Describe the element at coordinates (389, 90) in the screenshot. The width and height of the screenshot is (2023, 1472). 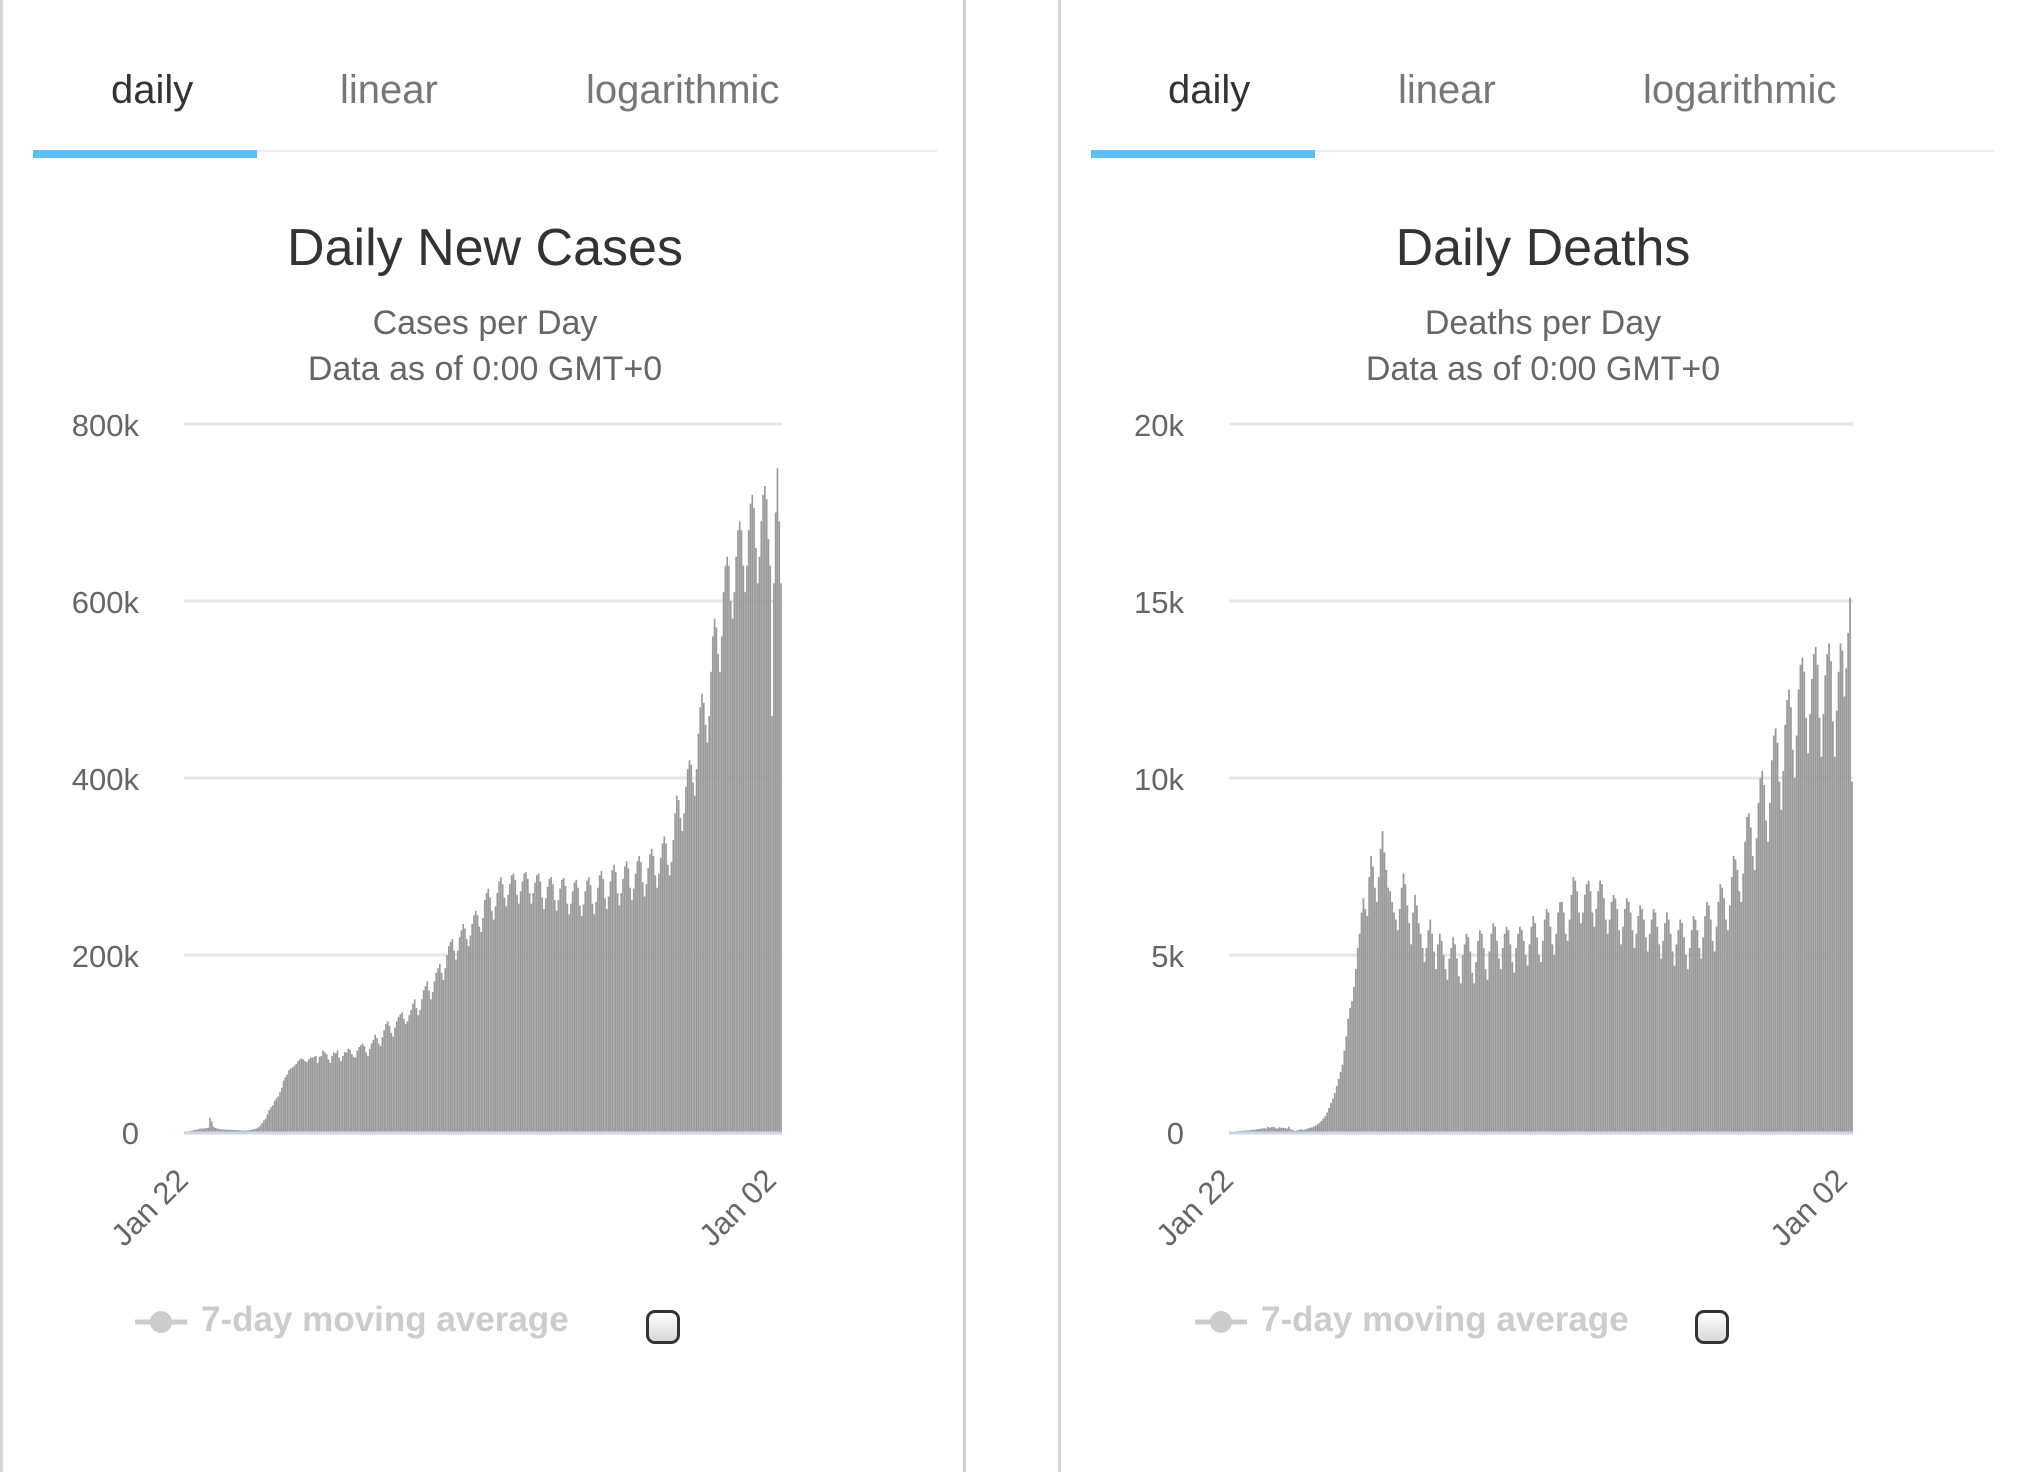
I see `cases-tab-linear: linear` at that location.